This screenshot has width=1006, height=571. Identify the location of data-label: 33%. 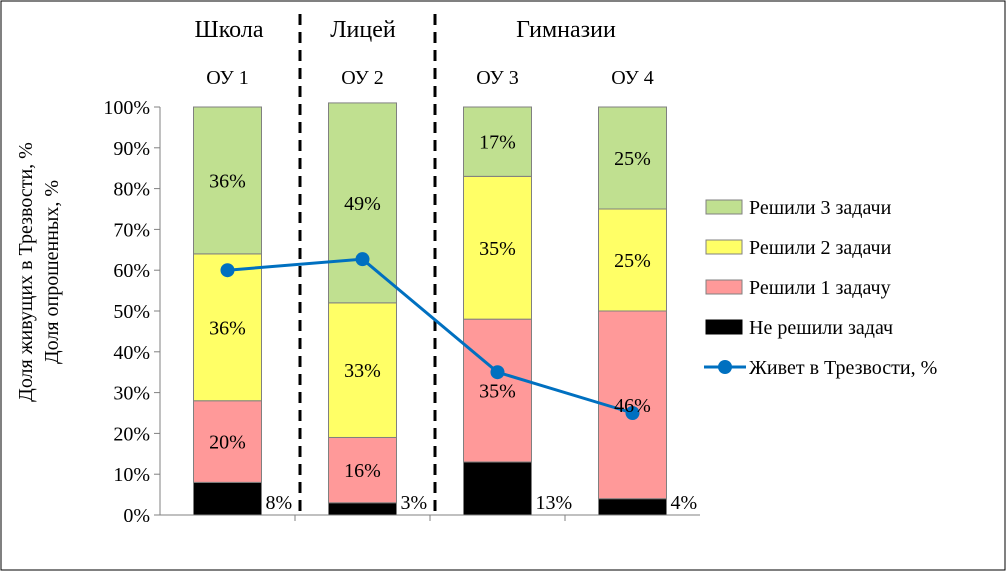
(362, 371).